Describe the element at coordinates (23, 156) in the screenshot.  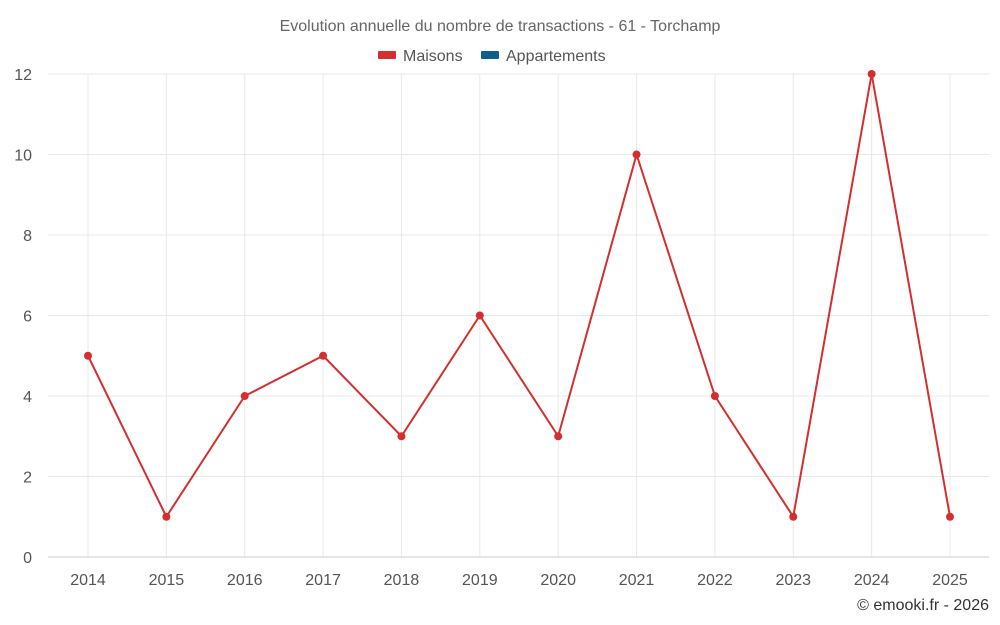
I see `y-tick-label: 10` at that location.